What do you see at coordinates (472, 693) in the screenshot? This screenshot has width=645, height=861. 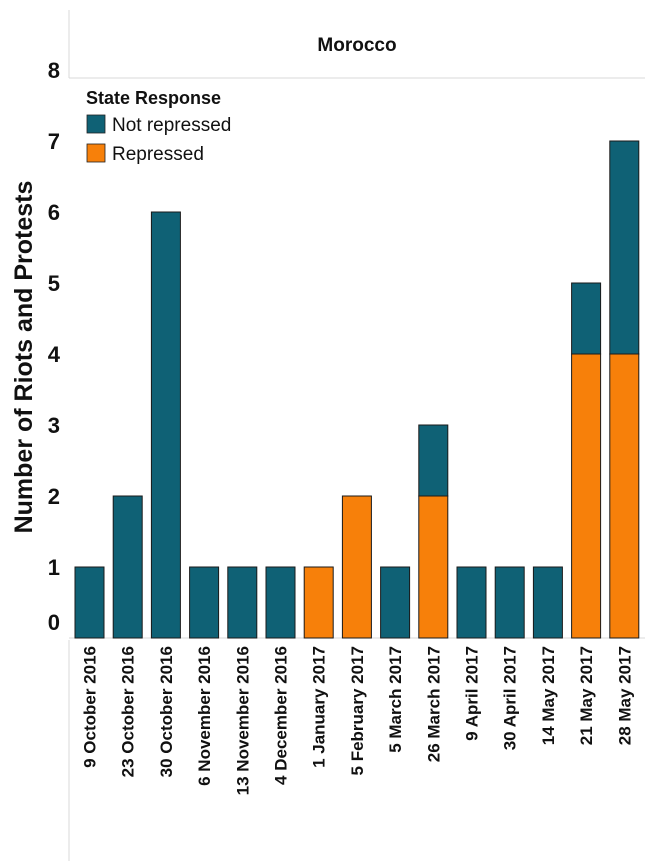 I see `x-tick-label: 9 April 2017` at bounding box center [472, 693].